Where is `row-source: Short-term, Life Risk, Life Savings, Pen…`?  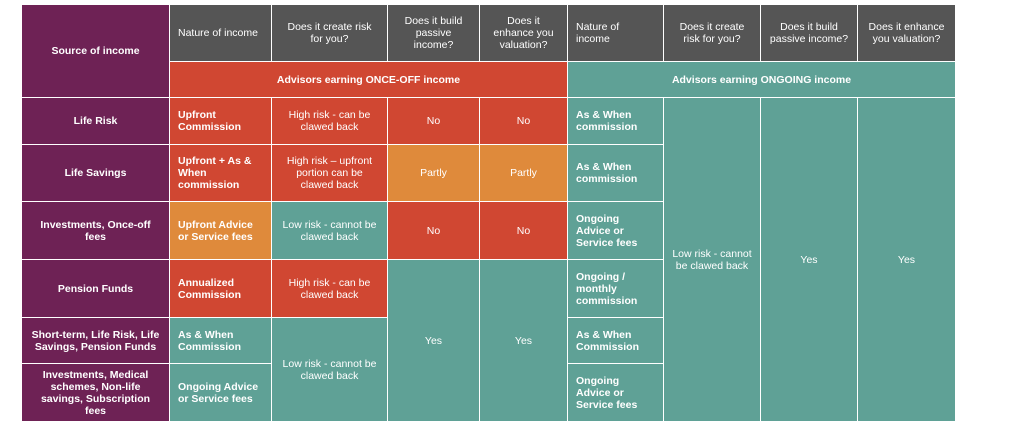 row-source: Short-term, Life Risk, Life Savings, Pen… is located at coordinates (95, 340).